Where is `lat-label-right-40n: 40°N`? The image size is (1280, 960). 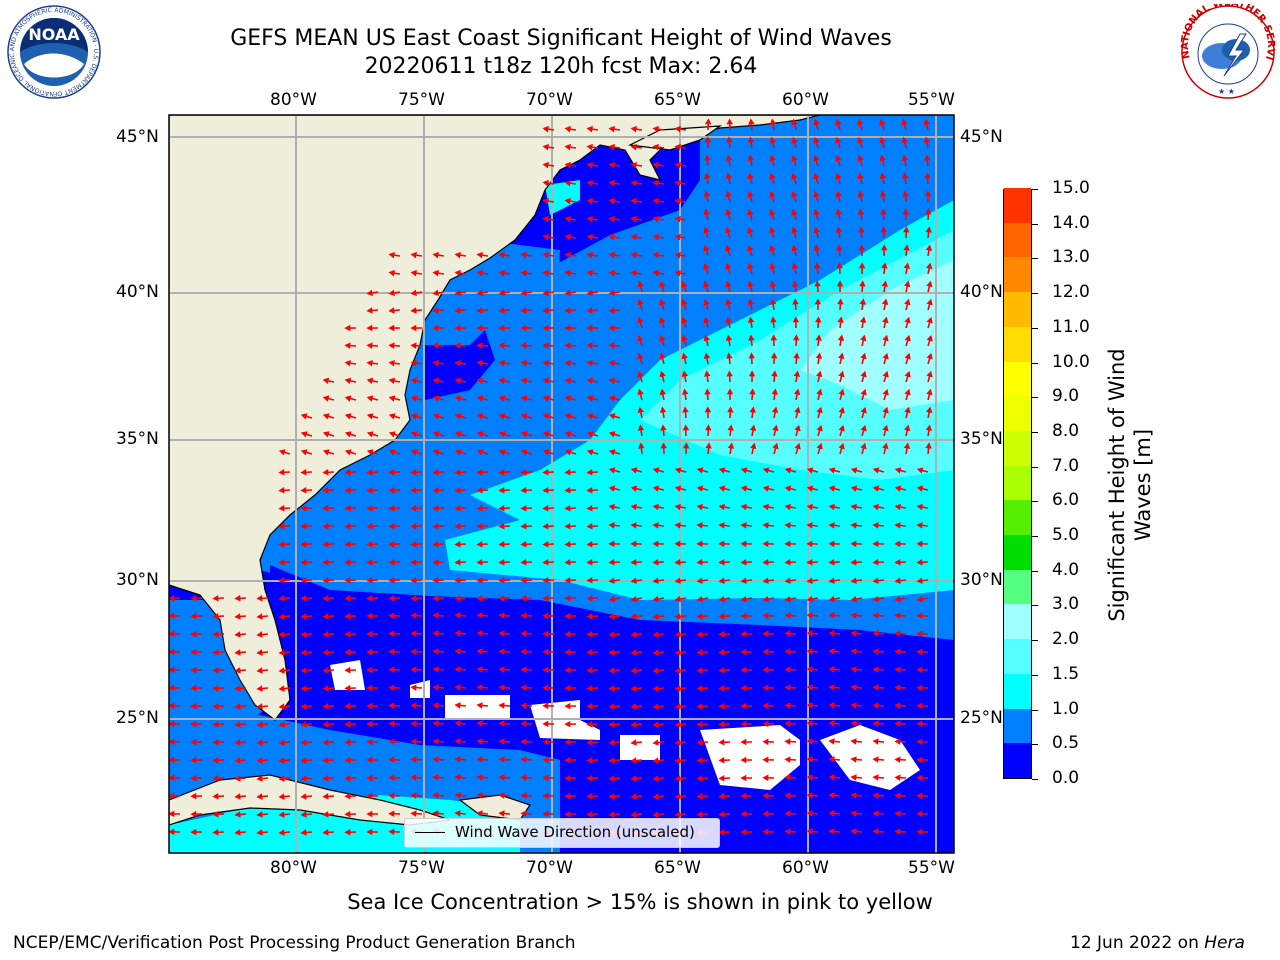 lat-label-right-40n: 40°N is located at coordinates (981, 292).